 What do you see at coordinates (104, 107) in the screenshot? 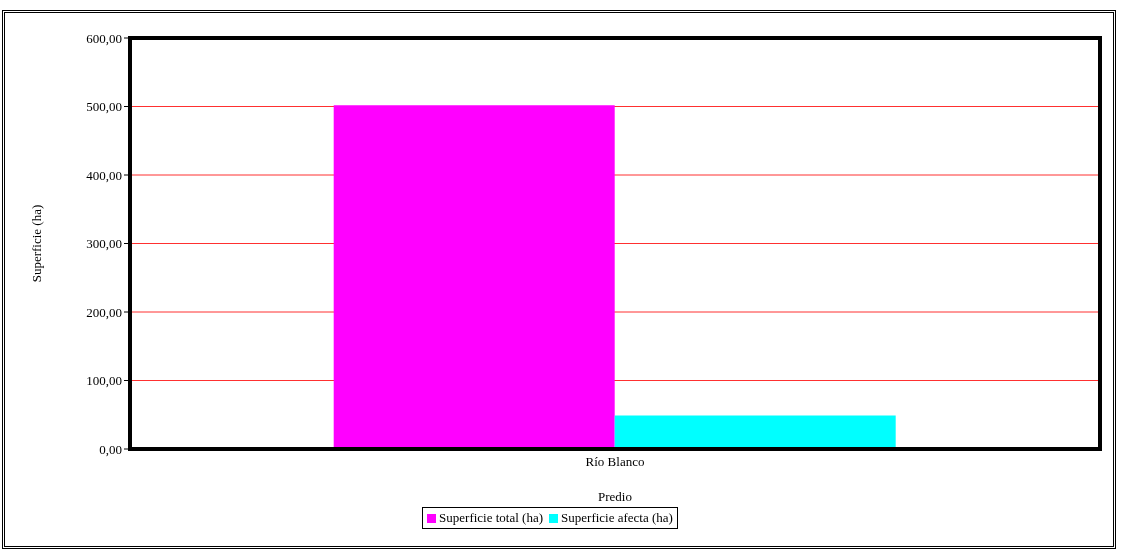
I see `y-tick-label: 500,00` at bounding box center [104, 107].